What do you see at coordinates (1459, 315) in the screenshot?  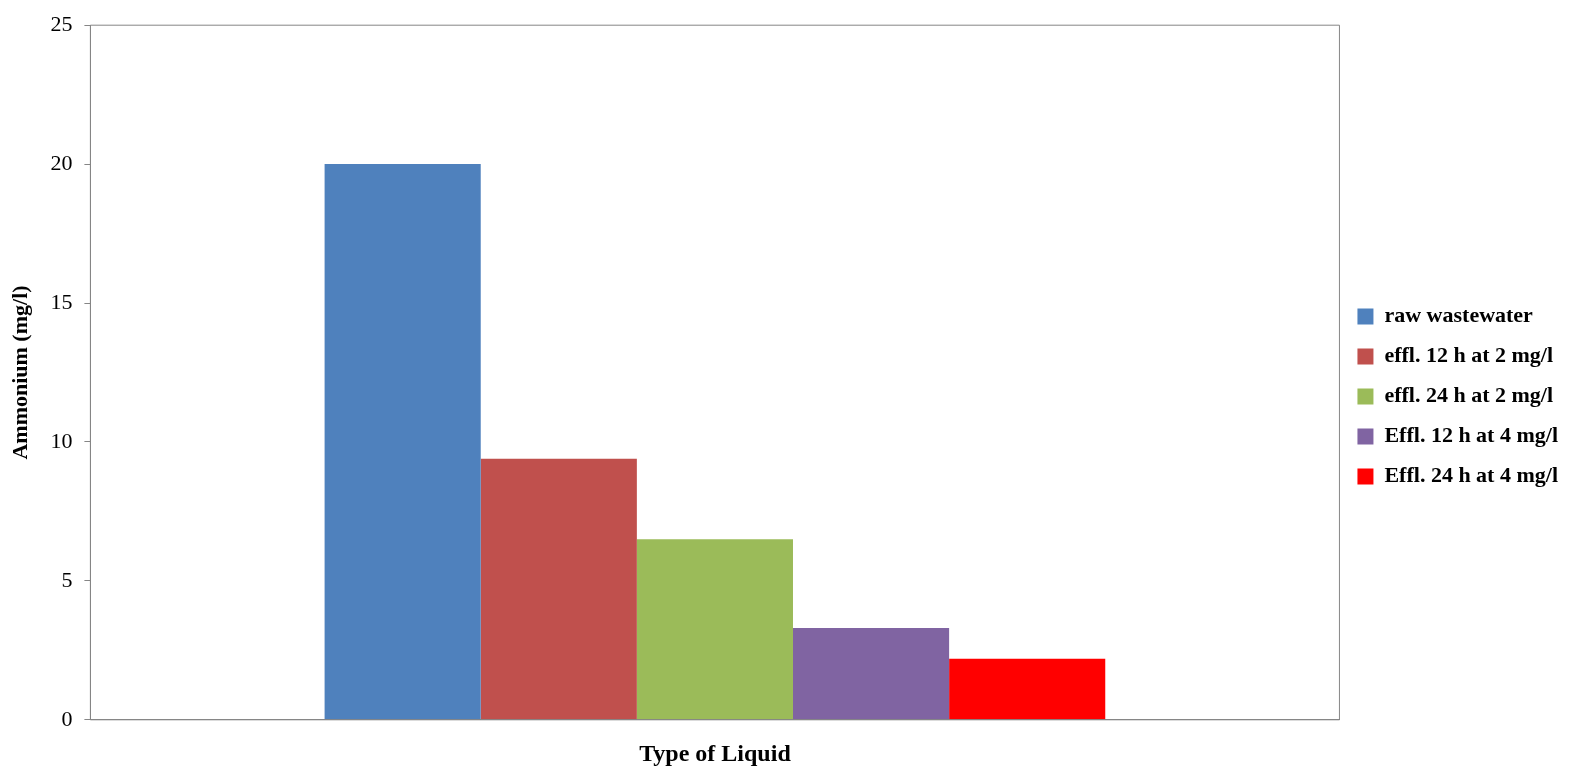 I see `legend-label: raw wastewater` at bounding box center [1459, 315].